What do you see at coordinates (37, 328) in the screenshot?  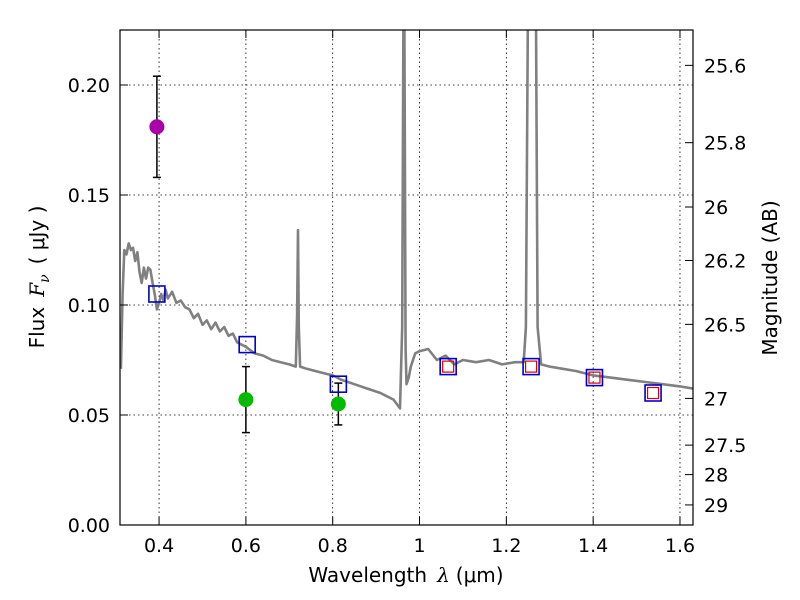 I see `y-axis-label-text: Flux` at bounding box center [37, 328].